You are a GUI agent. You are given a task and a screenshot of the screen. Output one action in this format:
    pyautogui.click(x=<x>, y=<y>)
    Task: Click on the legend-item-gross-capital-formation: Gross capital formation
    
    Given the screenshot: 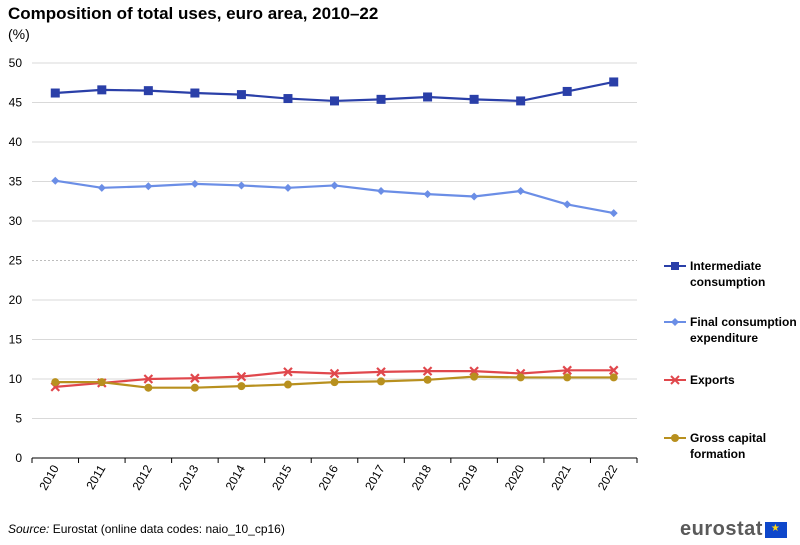 What is the action you would take?
    pyautogui.click(x=732, y=446)
    